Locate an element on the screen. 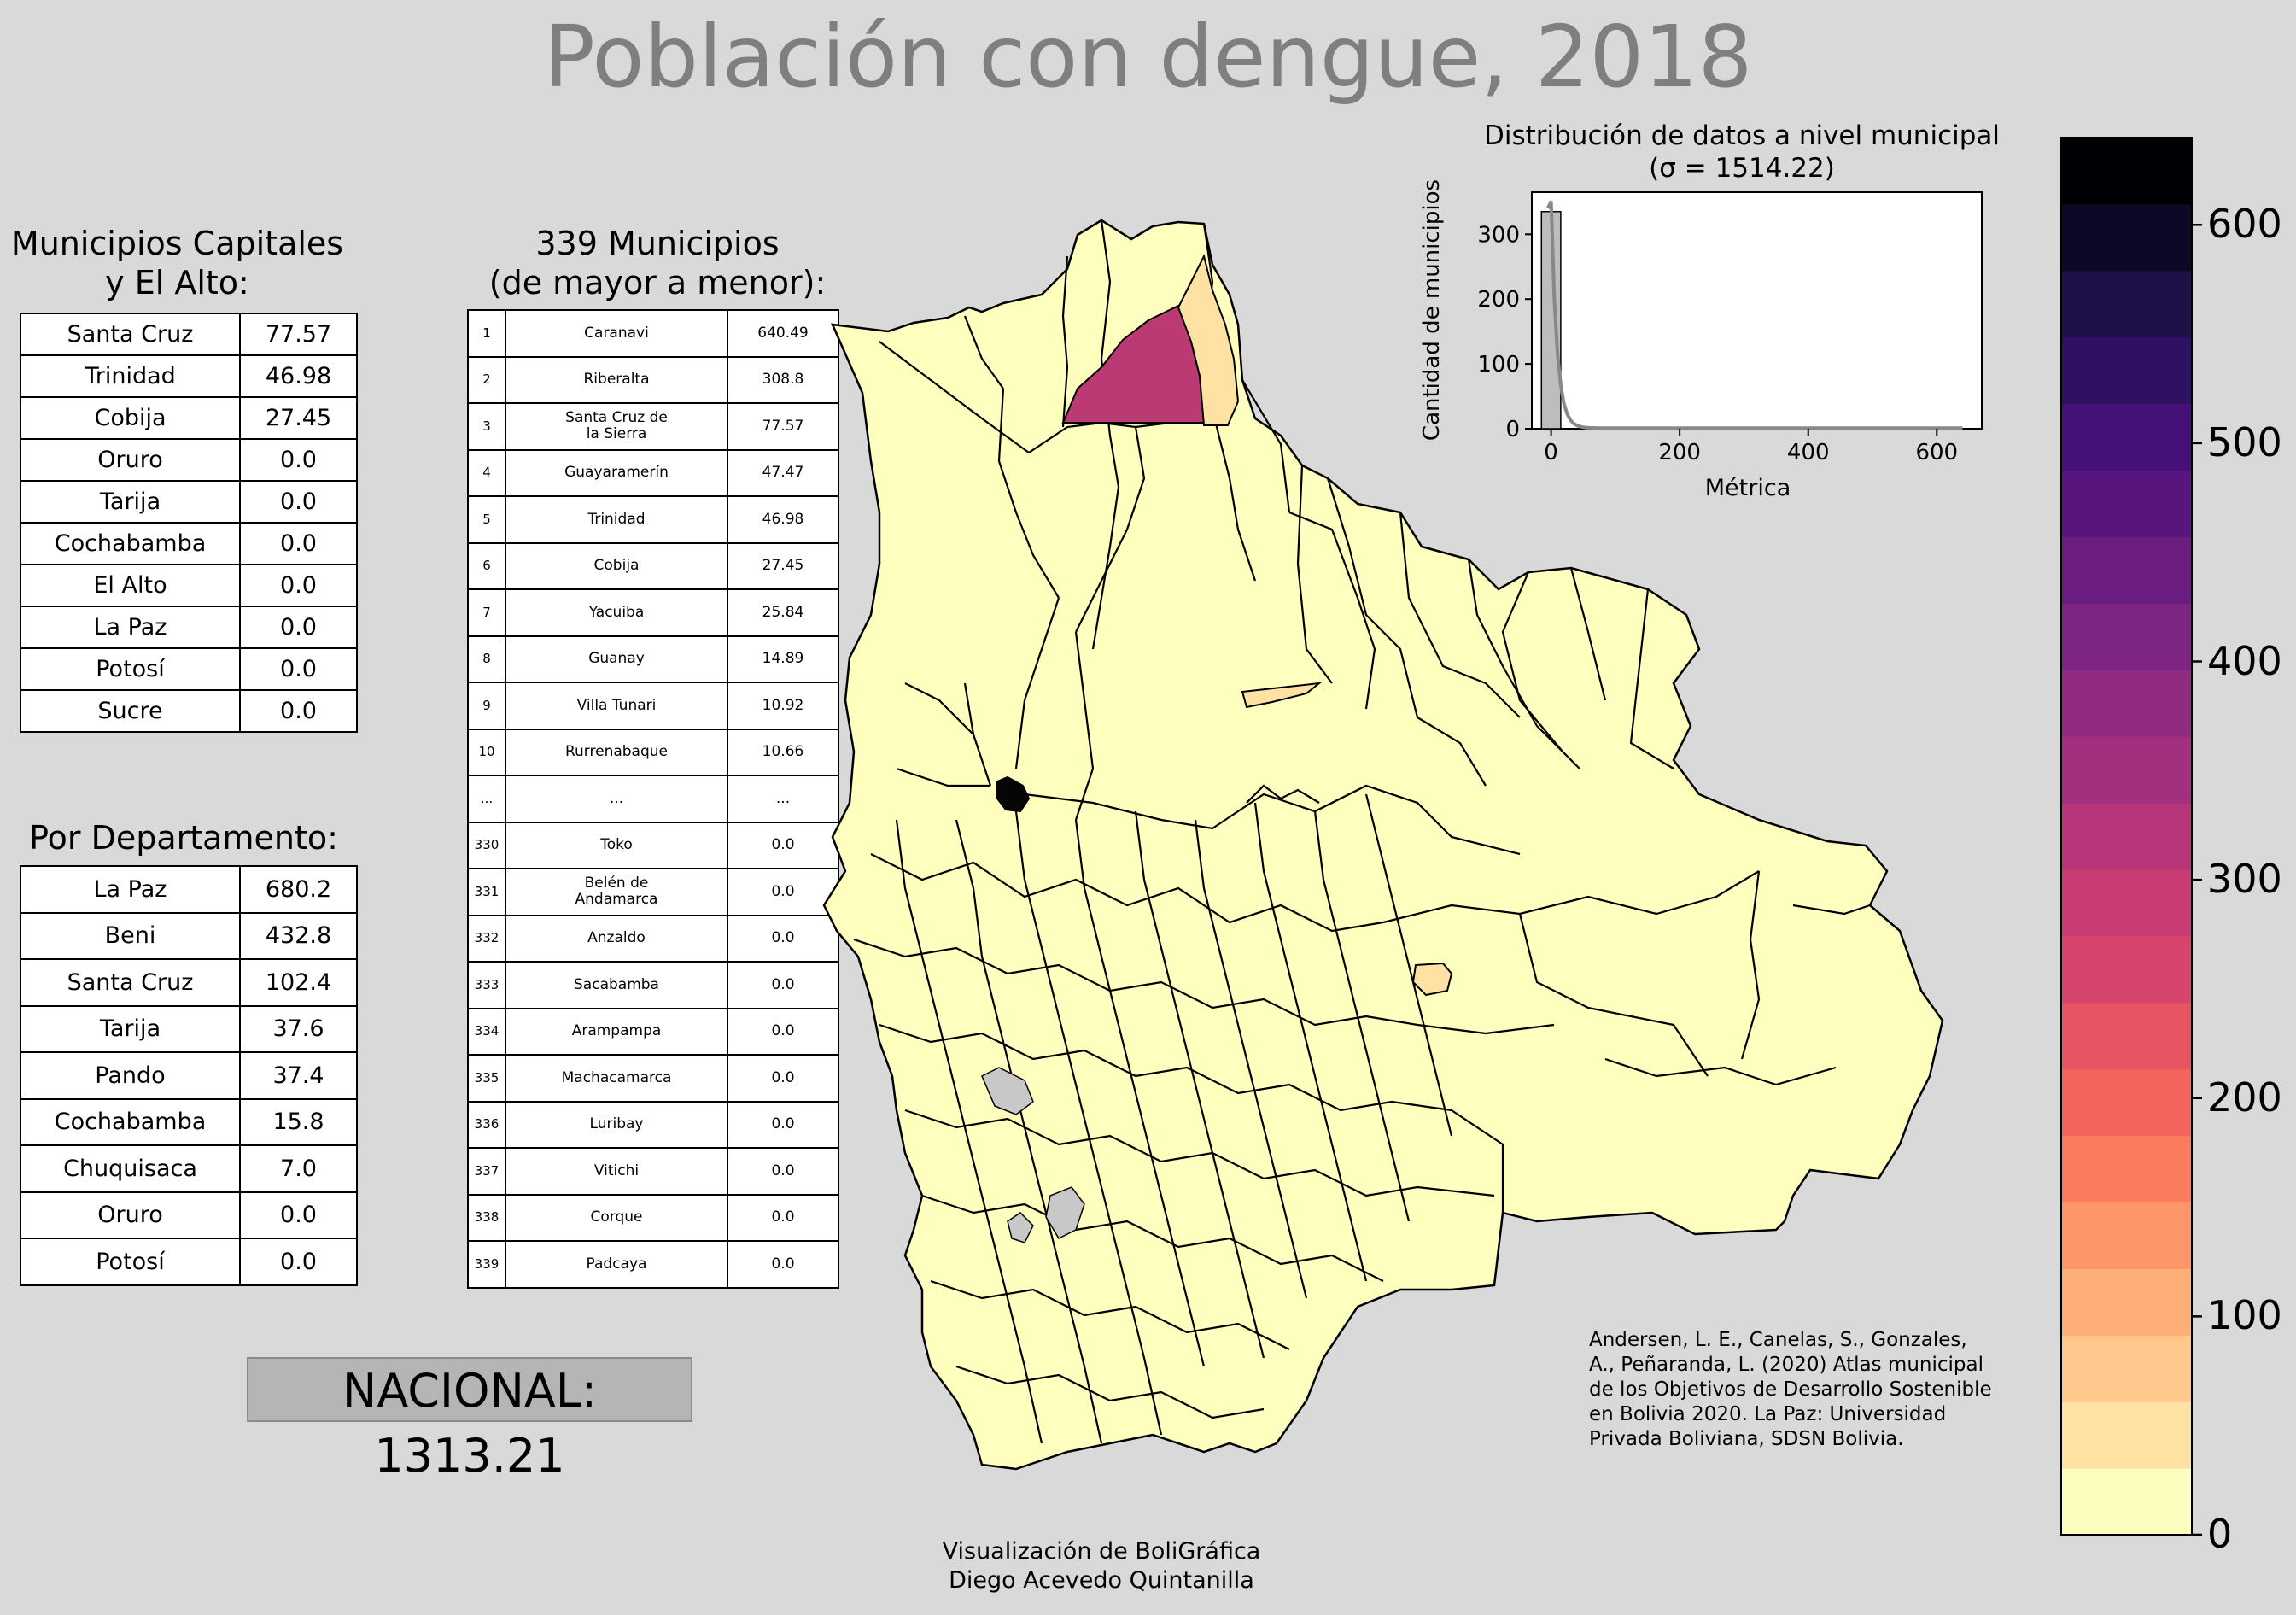 This screenshot has height=1615, width=2296. municipality-rank: 333 is located at coordinates (486, 985).